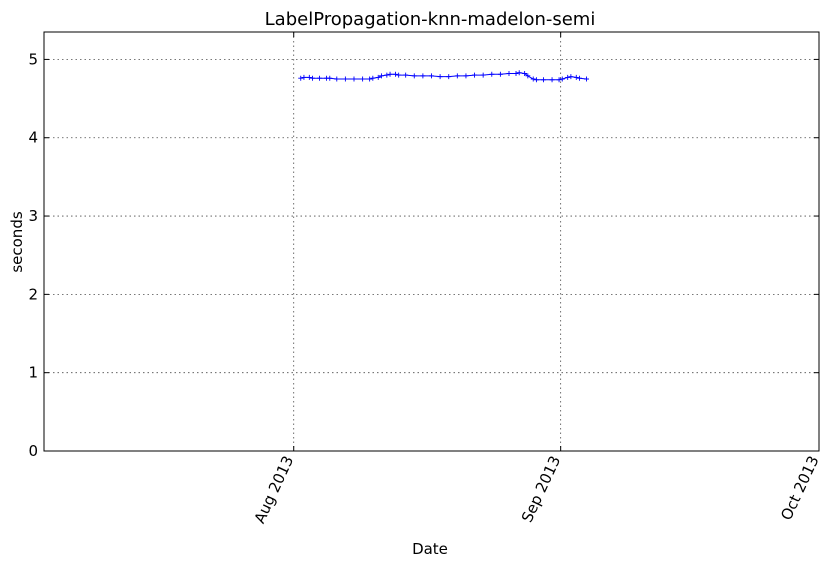  I want to click on series-layer, so click(443, 76).